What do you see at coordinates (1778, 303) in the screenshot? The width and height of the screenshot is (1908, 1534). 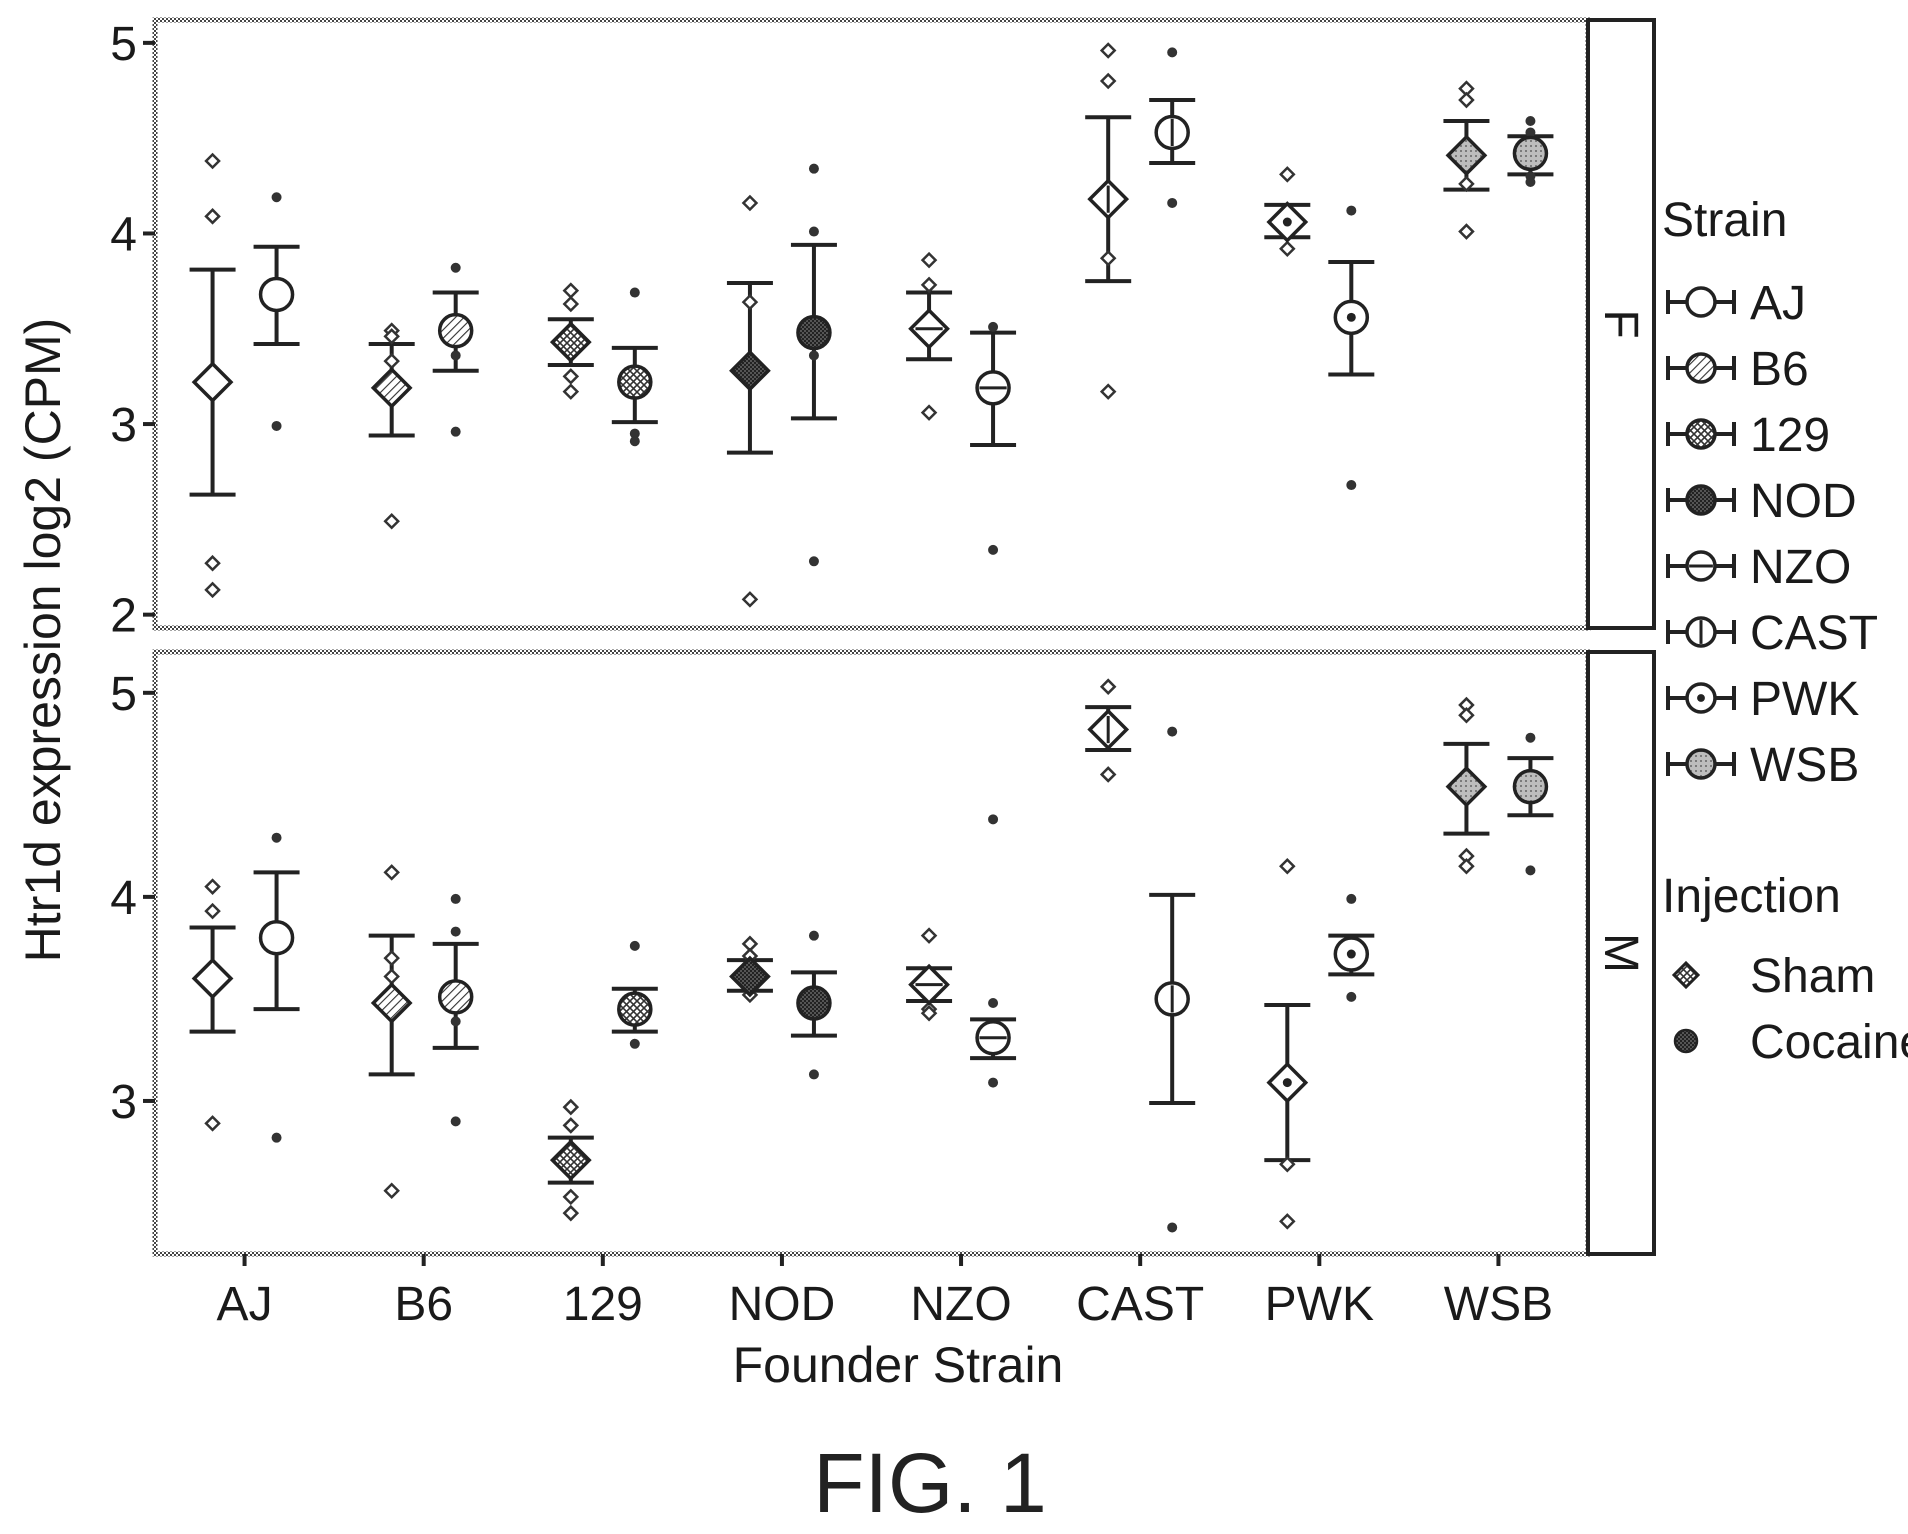 I see `legend-strain-label: AJ` at bounding box center [1778, 303].